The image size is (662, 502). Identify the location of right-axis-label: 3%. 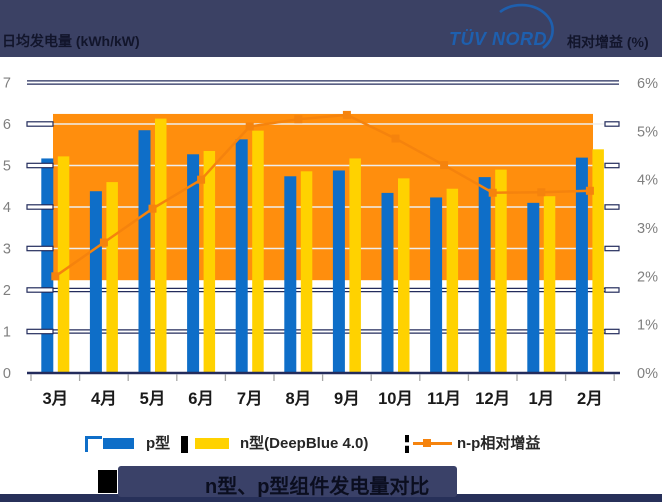
(647, 229).